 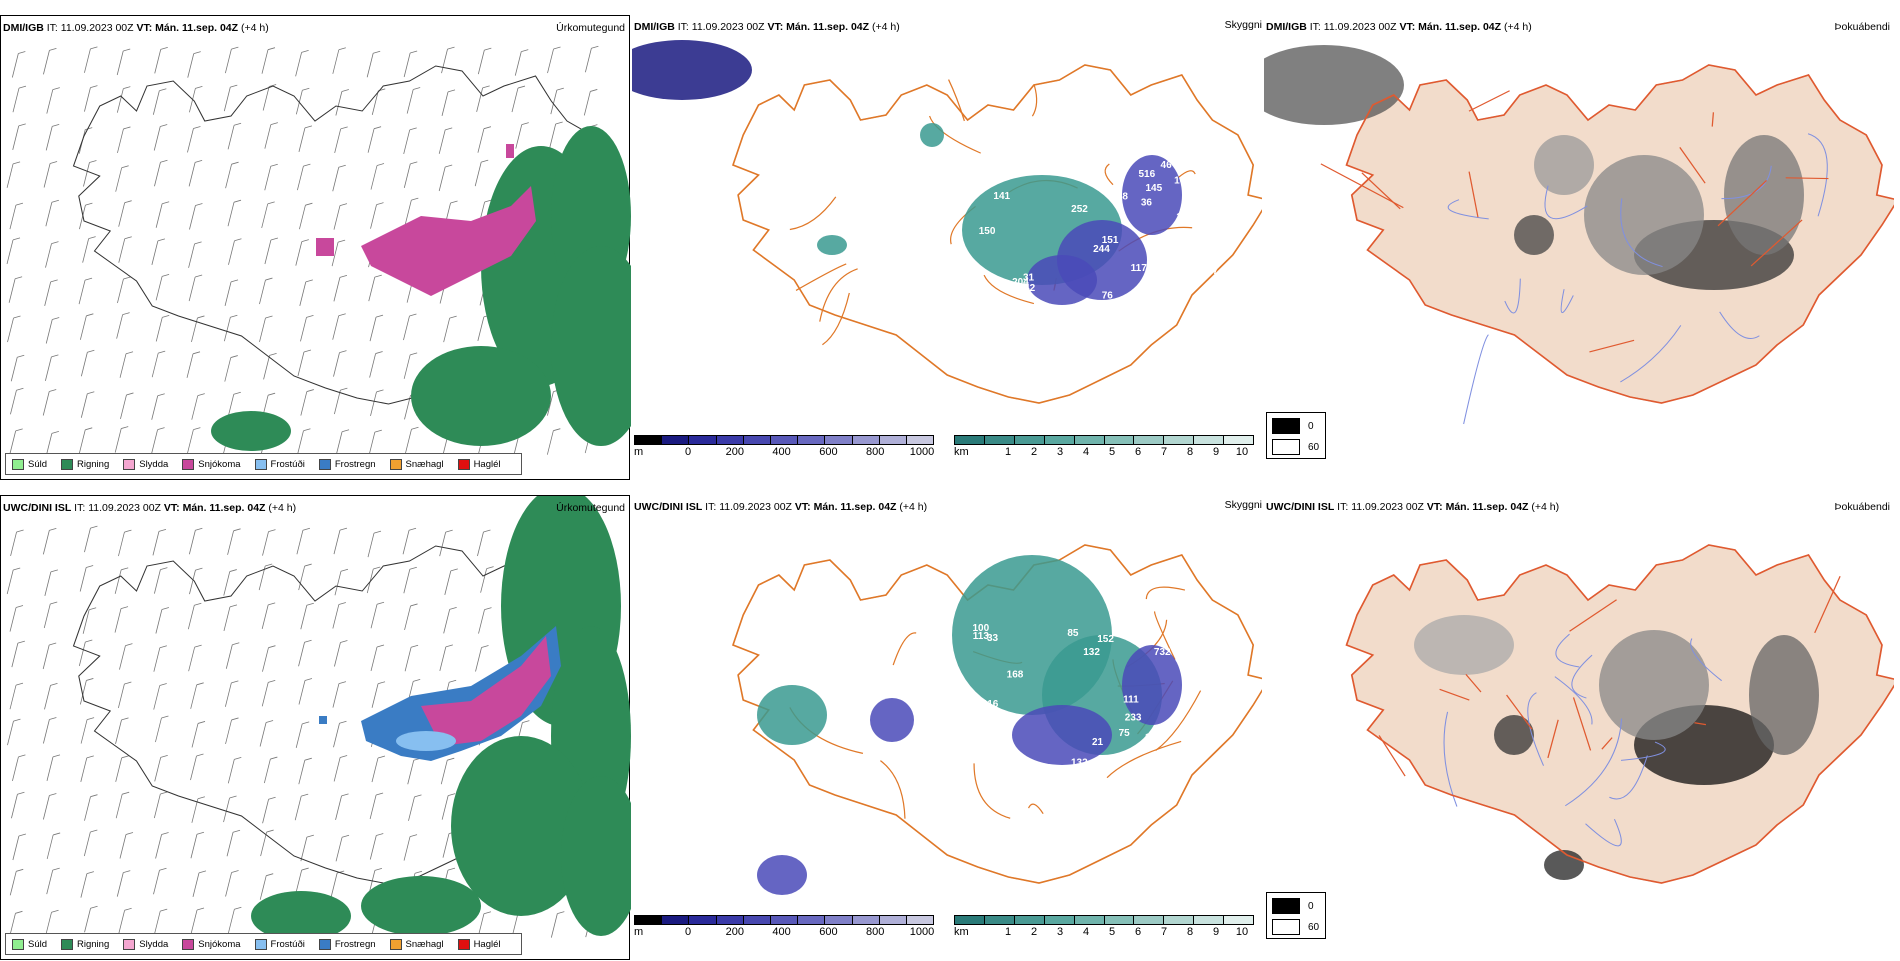 I want to click on cloud-base-label: 244, so click(x=1101, y=249).